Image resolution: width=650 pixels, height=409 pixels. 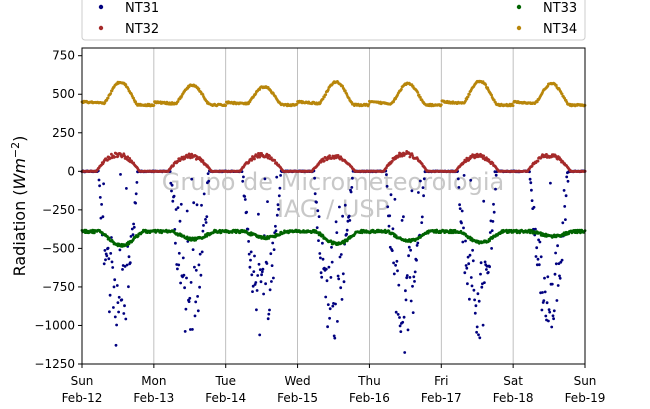 I want to click on legend-frame, so click(x=333, y=20).